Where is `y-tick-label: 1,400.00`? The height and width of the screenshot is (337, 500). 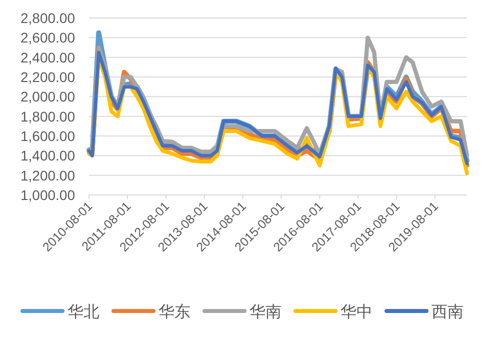
y-tick-label: 1,400.00 is located at coordinates (48, 156).